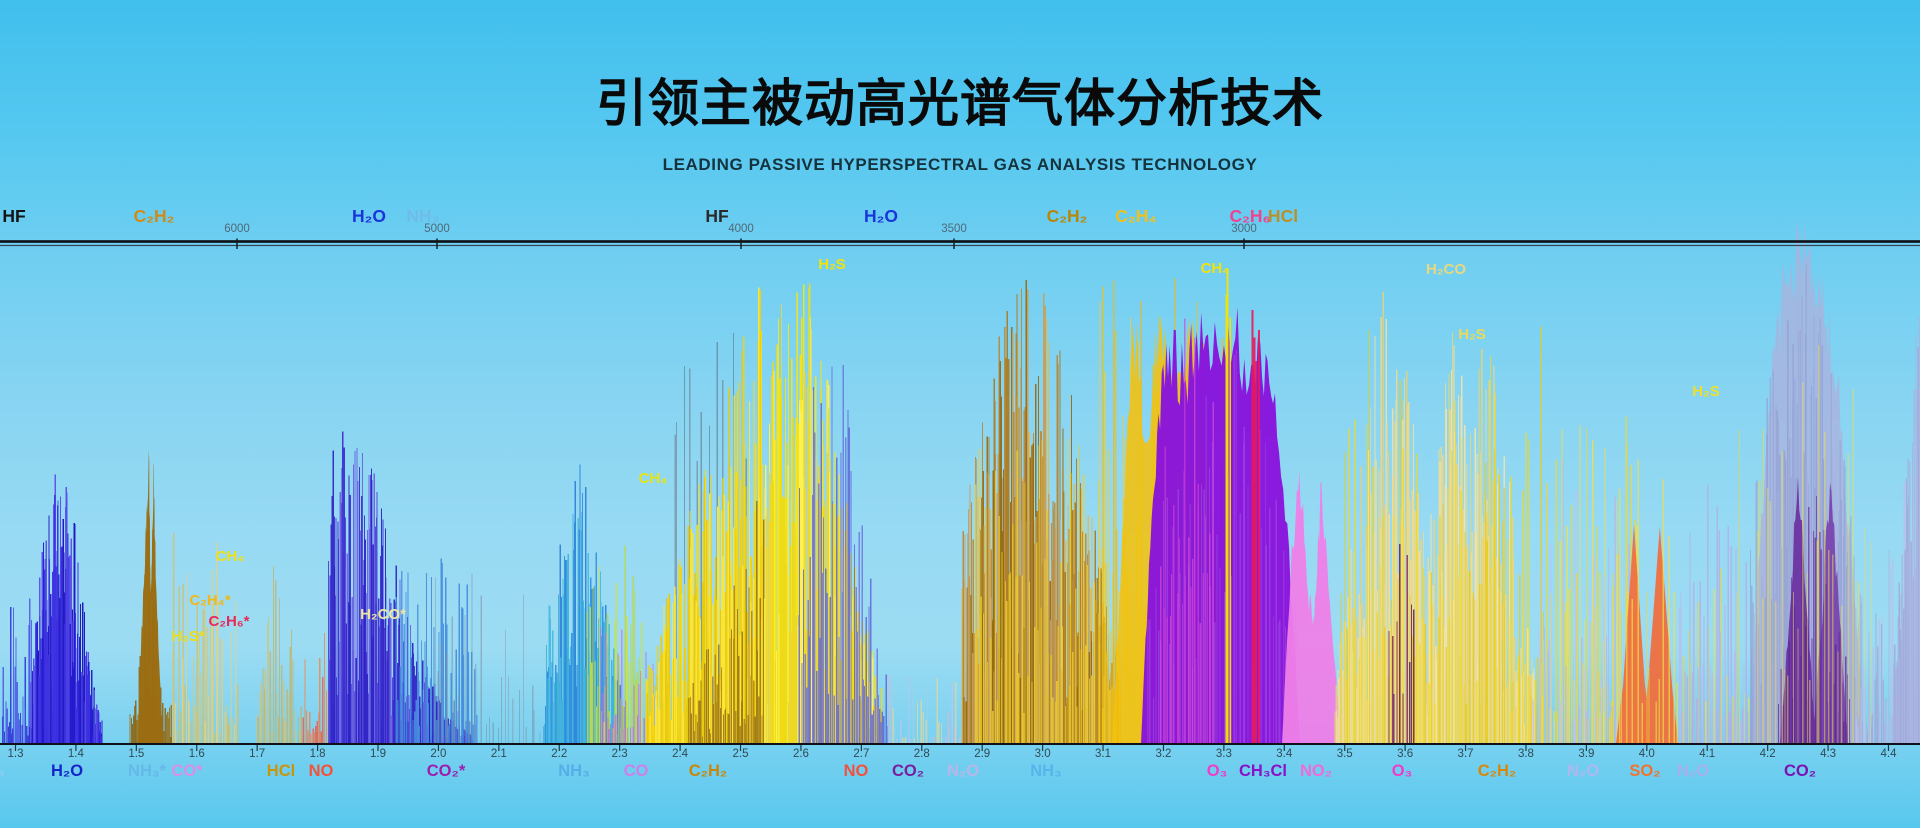  Describe the element at coordinates (1402, 771) in the screenshot. I see `bottom-gas-label-O₃: O₃` at that location.